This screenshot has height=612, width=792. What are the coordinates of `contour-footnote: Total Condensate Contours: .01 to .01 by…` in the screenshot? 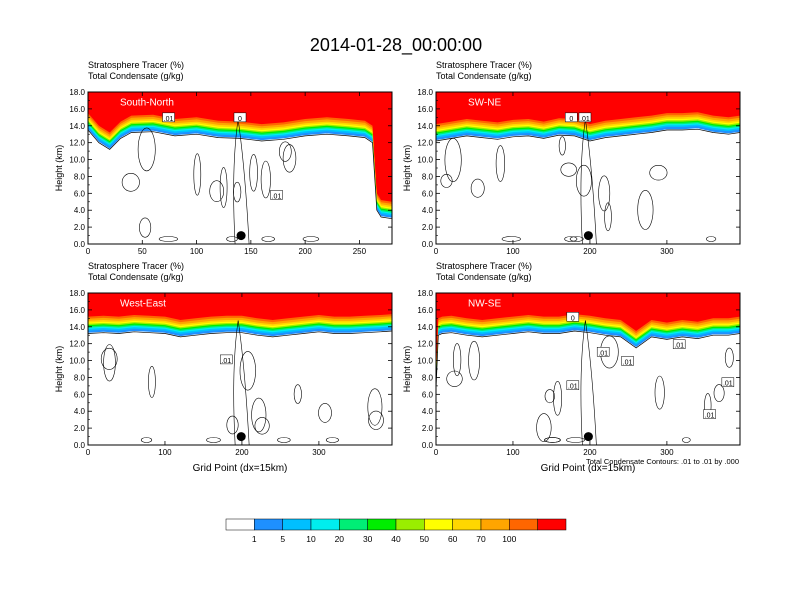 It's located at (662, 461).